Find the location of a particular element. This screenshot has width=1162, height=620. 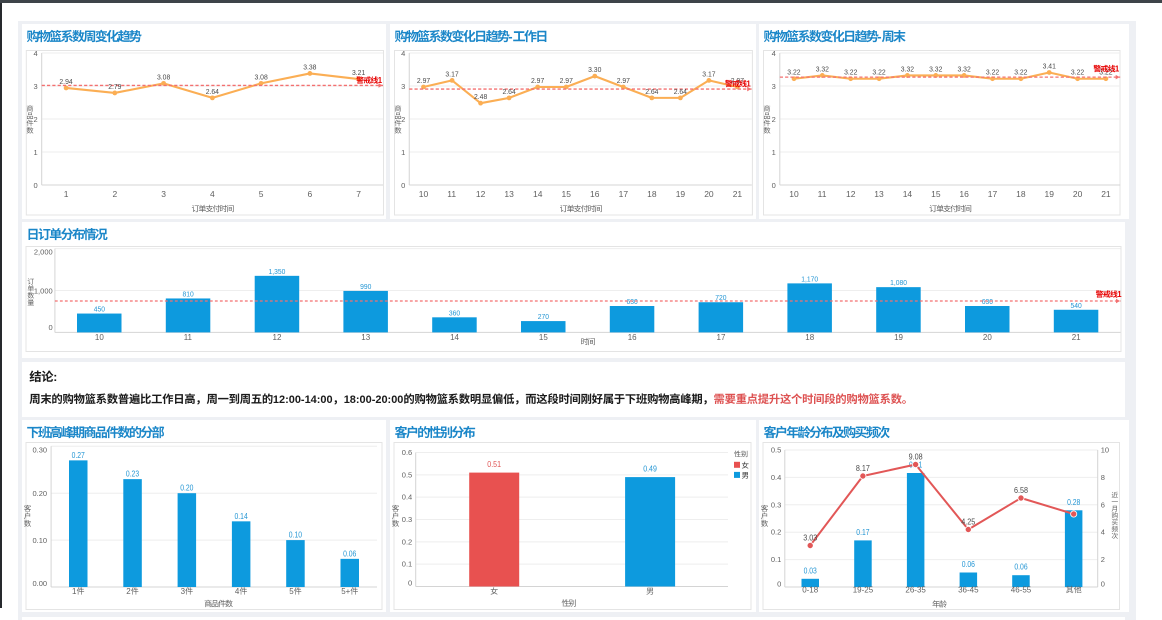

svg-text: 11 is located at coordinates (822, 194).